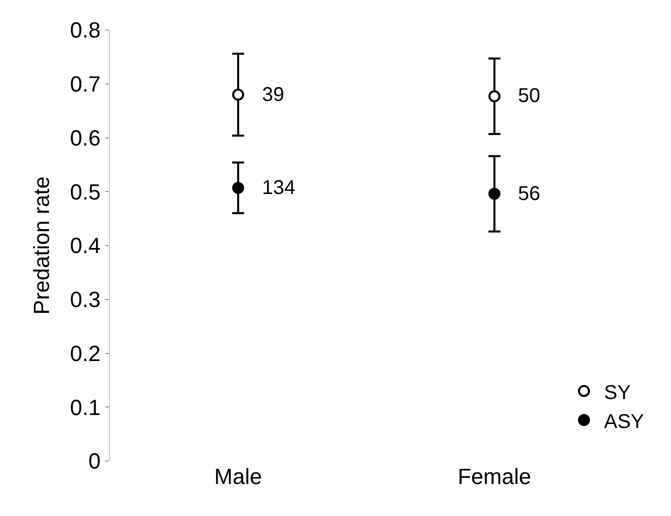  I want to click on legend-label: SY, so click(617, 393).